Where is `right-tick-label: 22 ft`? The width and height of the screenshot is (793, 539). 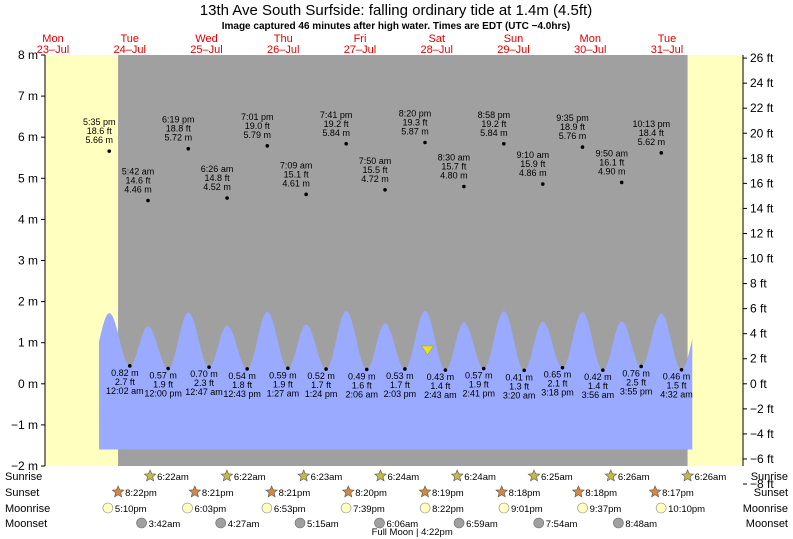 right-tick-label: 22 ft is located at coordinates (762, 108).